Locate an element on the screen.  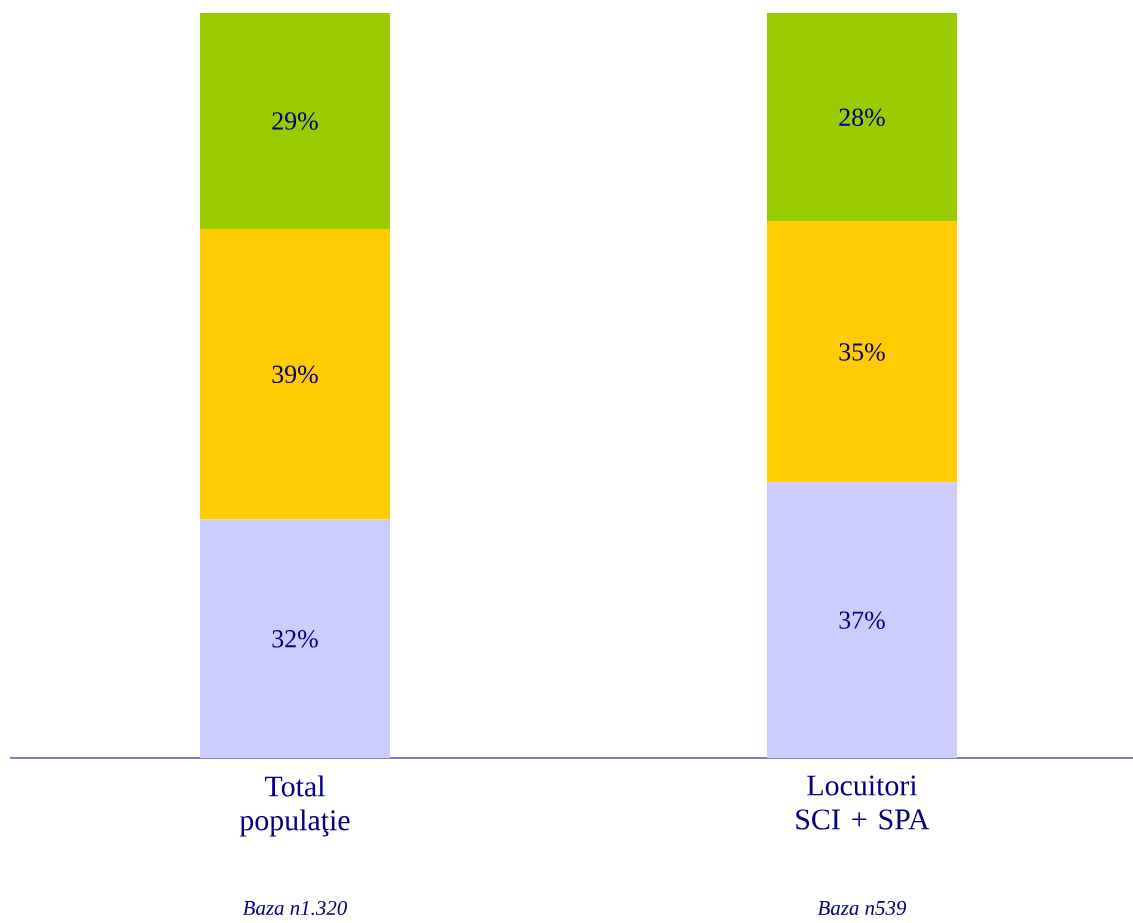
x-tick-label: Locuitori SCI + SPA is located at coordinates (863, 802).